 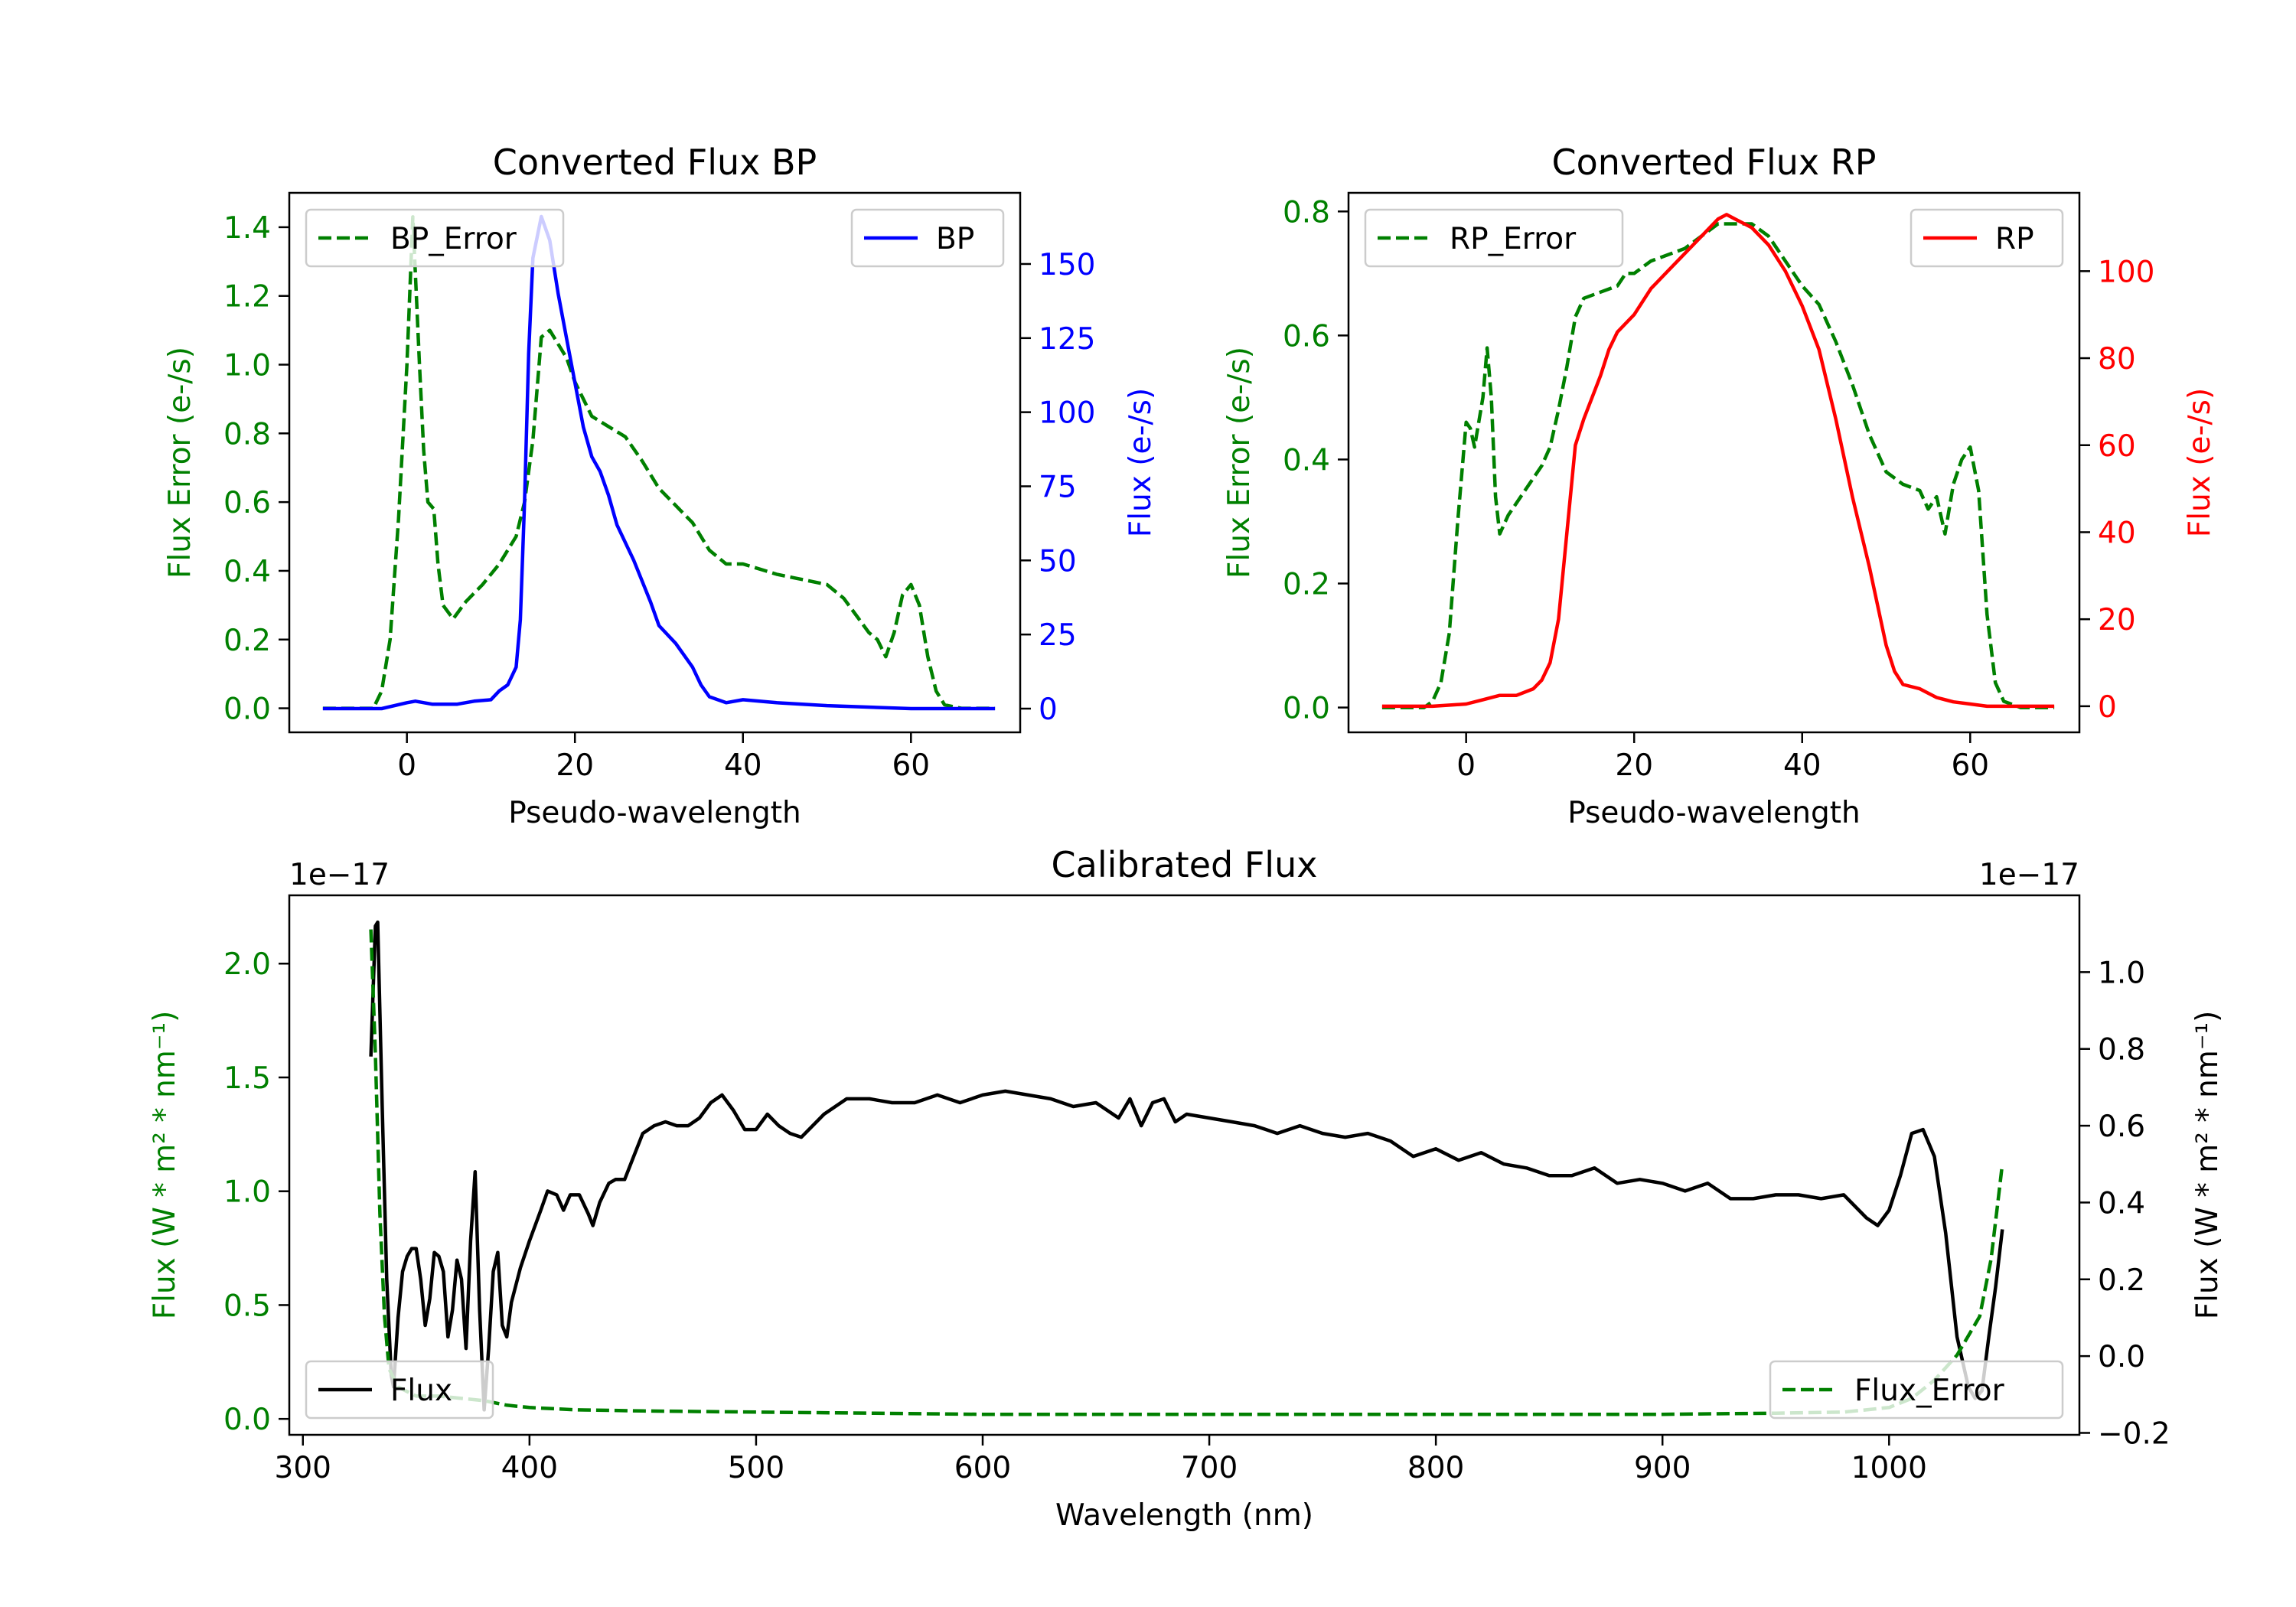 What do you see at coordinates (2121, 1127) in the screenshot?
I see `right-tick-label: 0.6` at bounding box center [2121, 1127].